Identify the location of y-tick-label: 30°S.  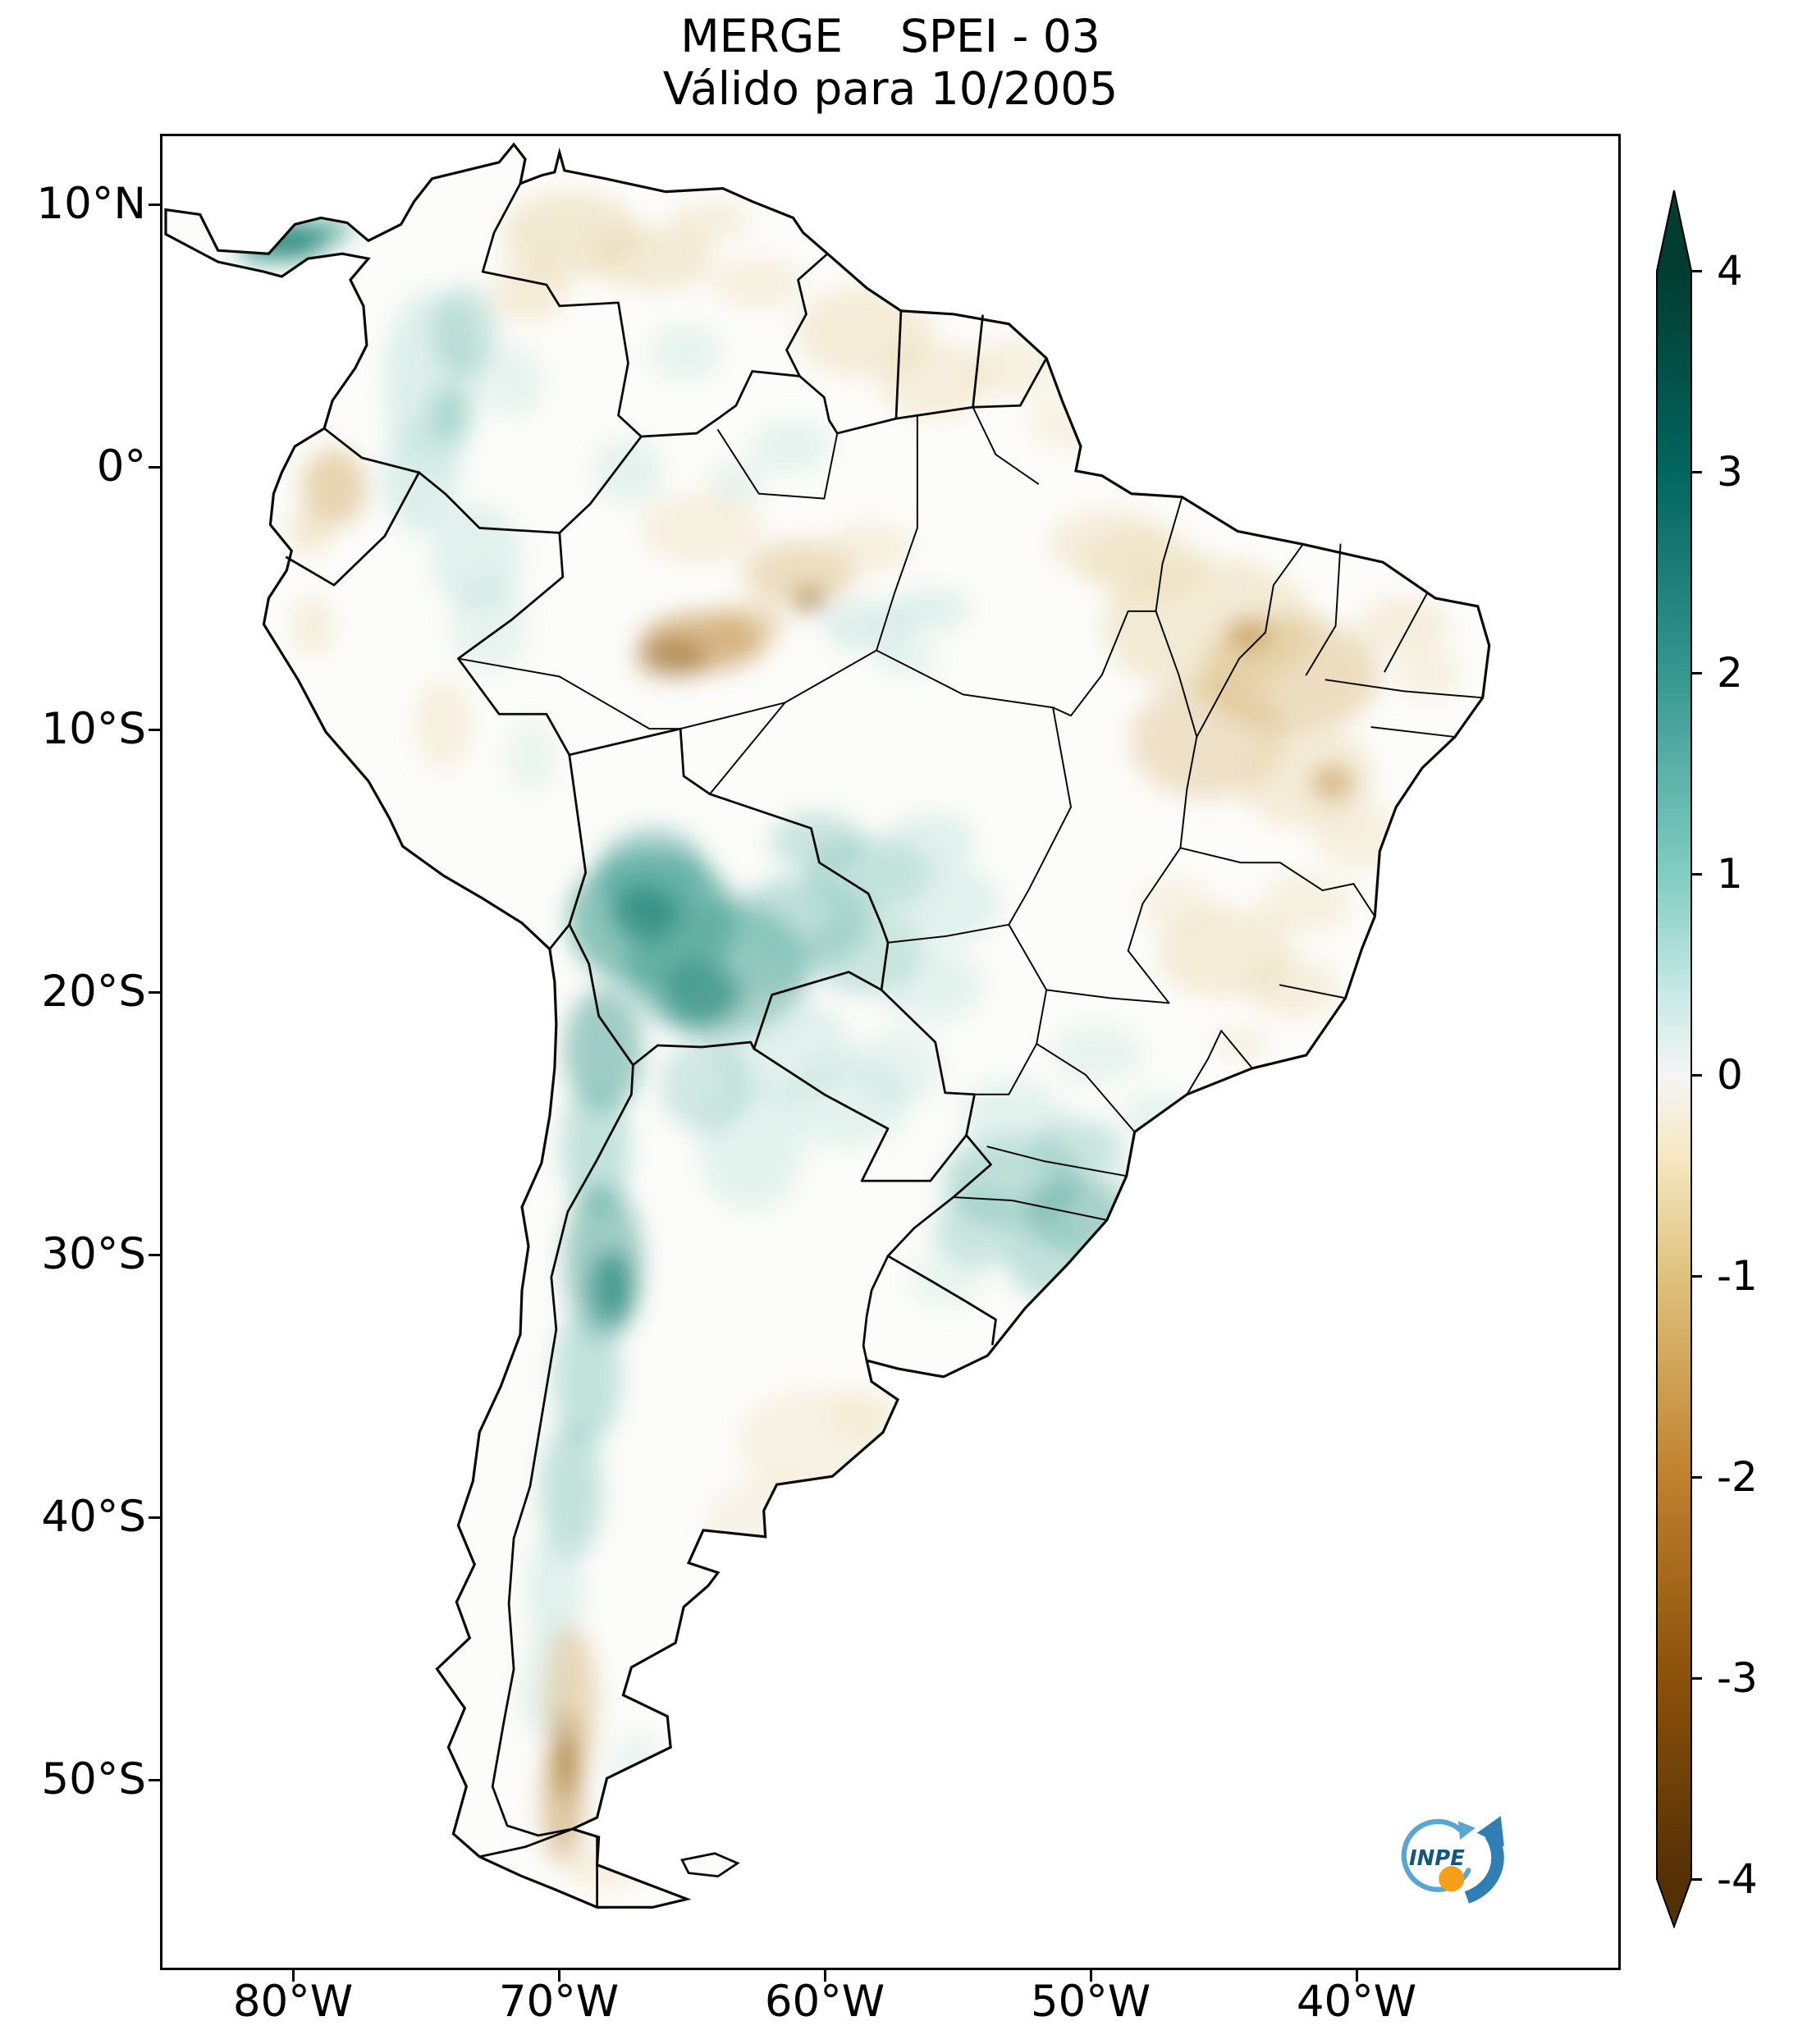
(93, 1254).